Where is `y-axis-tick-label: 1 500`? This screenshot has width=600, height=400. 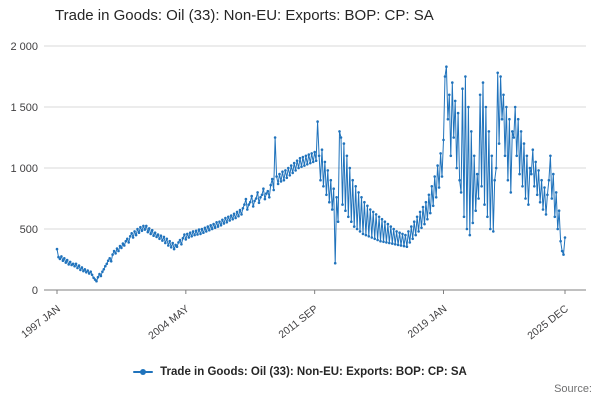 y-axis-tick-label: 1 500 is located at coordinates (24, 108).